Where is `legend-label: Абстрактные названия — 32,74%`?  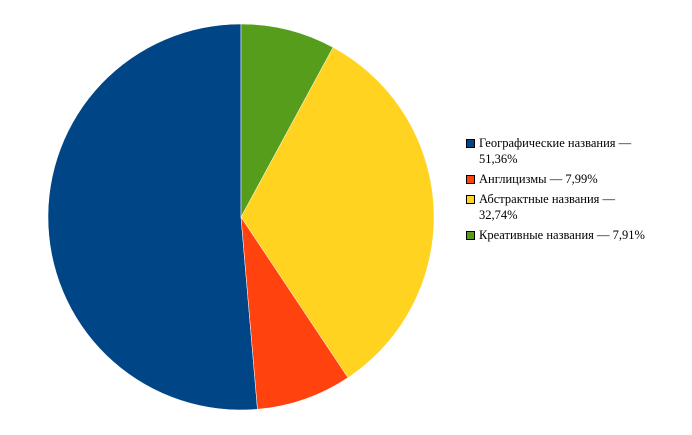 legend-label: Абстрактные названия — 32,74% is located at coordinates (547, 207).